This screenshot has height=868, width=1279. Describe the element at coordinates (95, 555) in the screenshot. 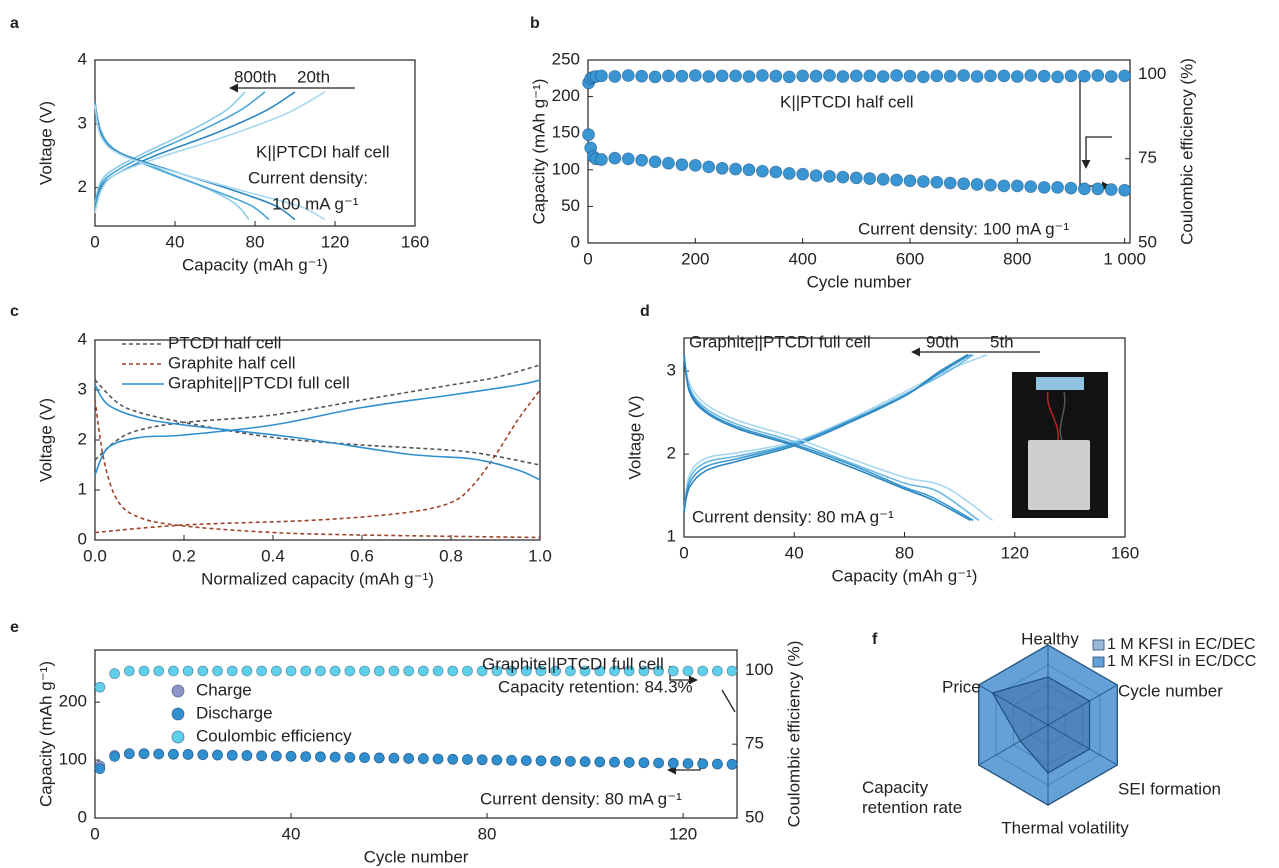

I see `x-tick-label: 0.0` at that location.